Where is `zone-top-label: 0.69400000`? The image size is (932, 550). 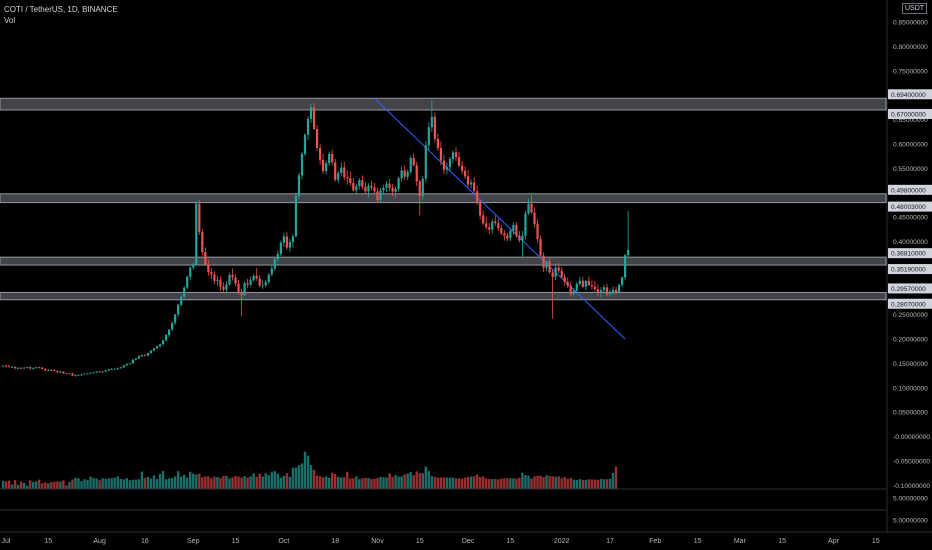
zone-top-label: 0.69400000 is located at coordinates (908, 95).